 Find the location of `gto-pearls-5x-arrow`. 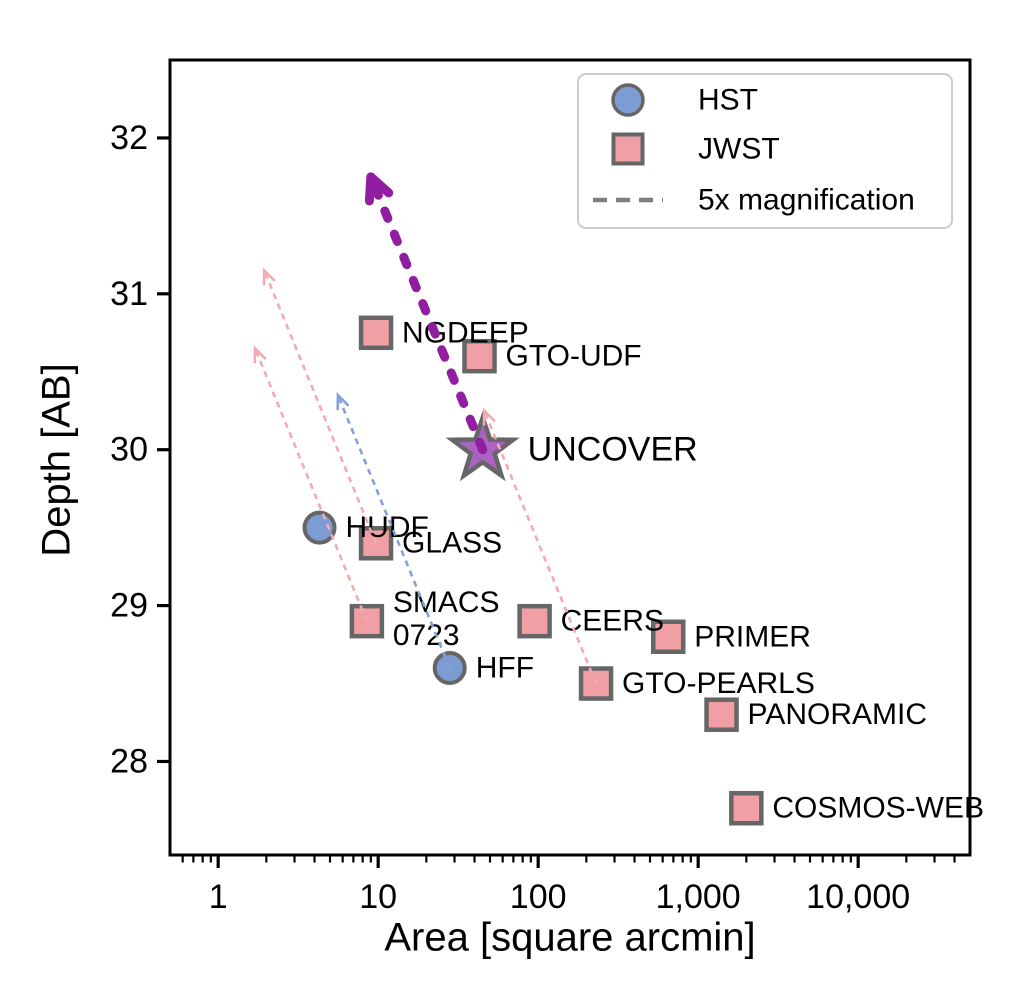

gto-pearls-5x-arrow is located at coordinates (540, 547).